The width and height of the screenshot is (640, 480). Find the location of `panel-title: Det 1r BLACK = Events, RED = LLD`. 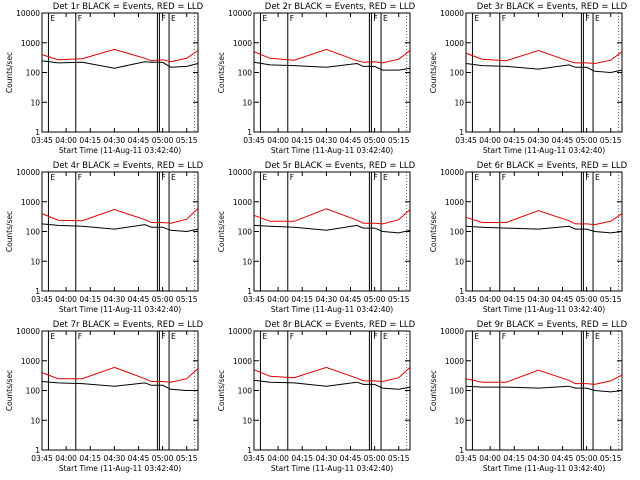

panel-title: Det 1r BLACK = Events, RED = LLD is located at coordinates (128, 7).